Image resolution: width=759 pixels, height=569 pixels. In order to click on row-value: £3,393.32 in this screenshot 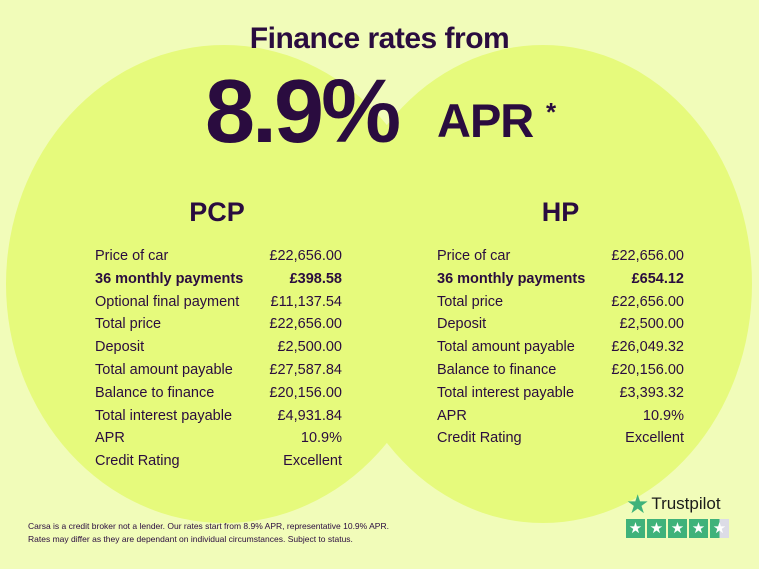, I will do `click(651, 392)`.